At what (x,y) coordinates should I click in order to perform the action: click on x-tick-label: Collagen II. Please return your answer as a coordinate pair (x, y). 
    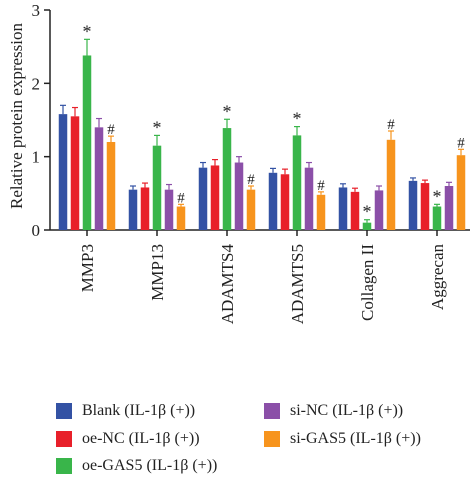
    Looking at the image, I should click on (367, 282).